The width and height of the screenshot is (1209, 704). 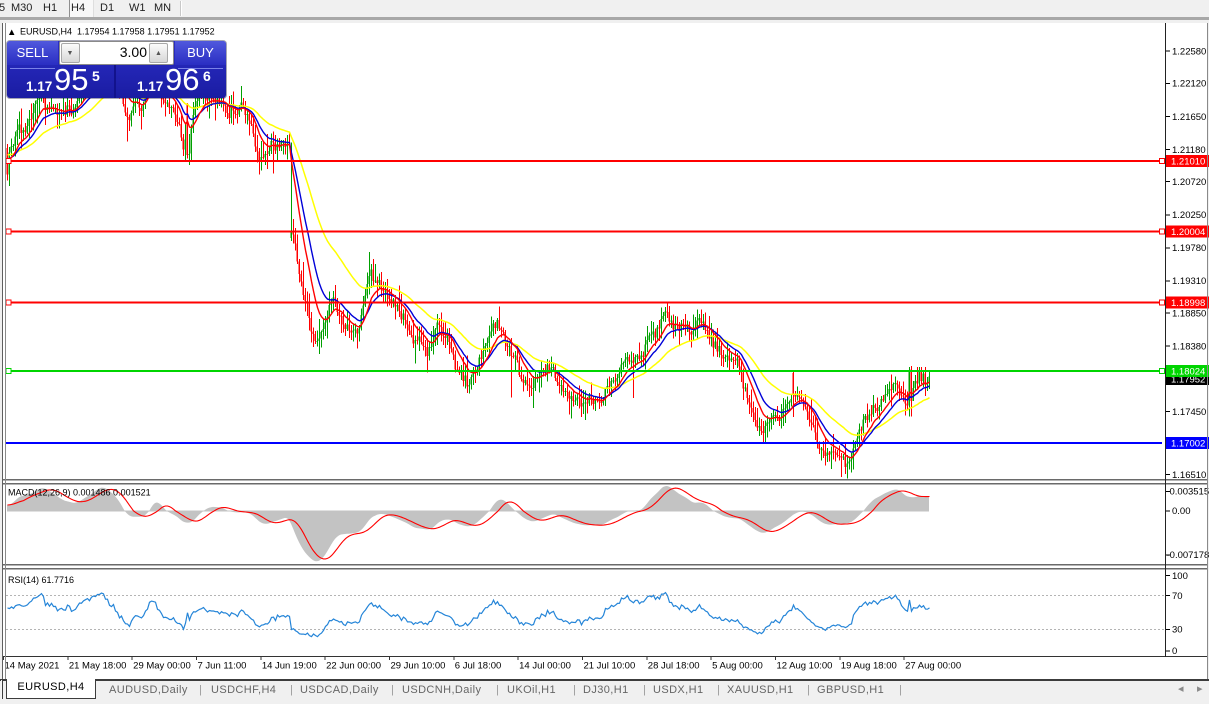 I want to click on svg-text: 1.21180, so click(x=1189, y=150).